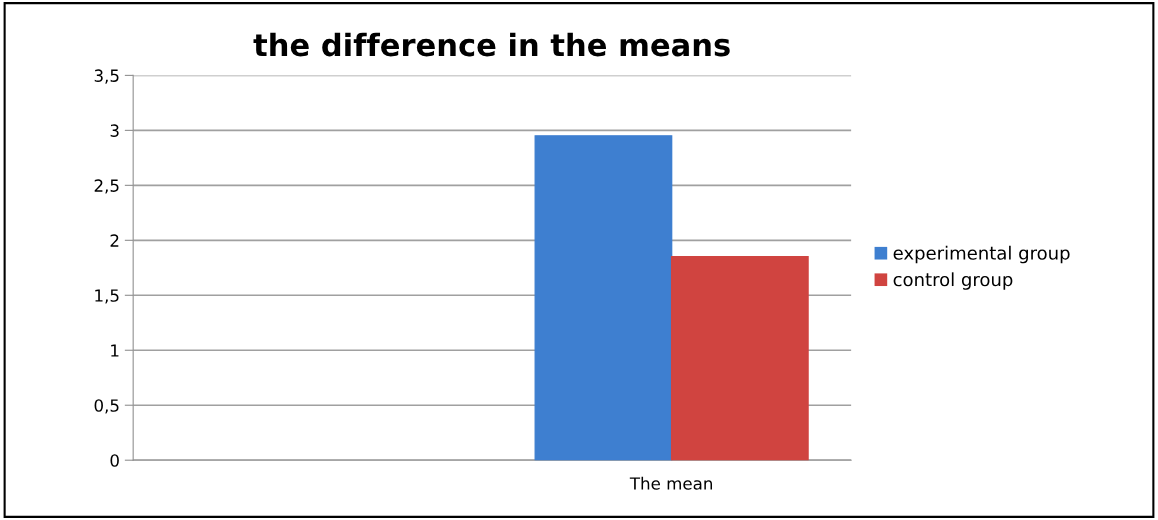 Image resolution: width=1158 pixels, height=520 pixels. What do you see at coordinates (114, 460) in the screenshot?
I see `y-tick-label: 0` at bounding box center [114, 460].